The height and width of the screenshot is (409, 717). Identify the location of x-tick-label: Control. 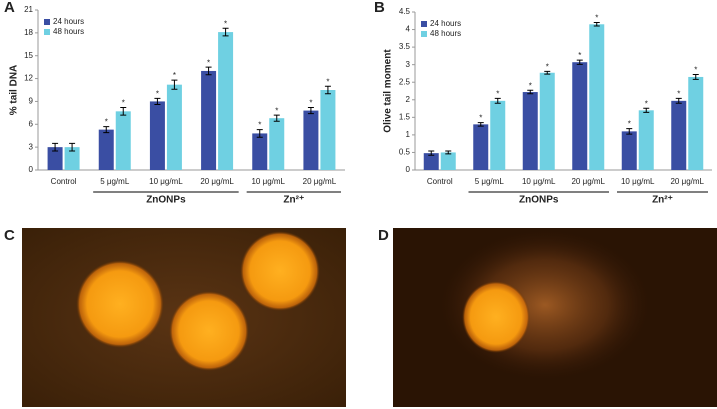
(64, 181).